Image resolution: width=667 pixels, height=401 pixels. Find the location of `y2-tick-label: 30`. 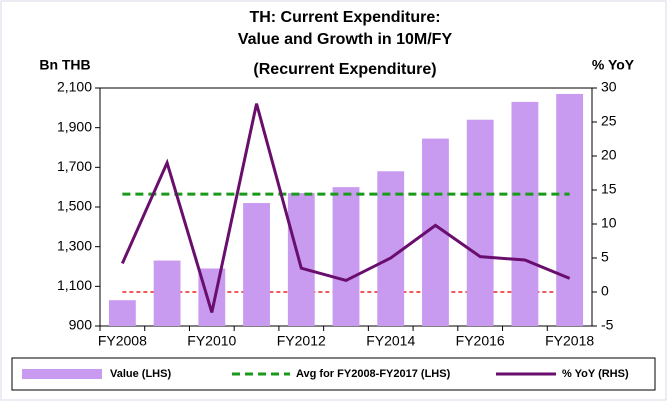

y2-tick-label: 30 is located at coordinates (609, 87).